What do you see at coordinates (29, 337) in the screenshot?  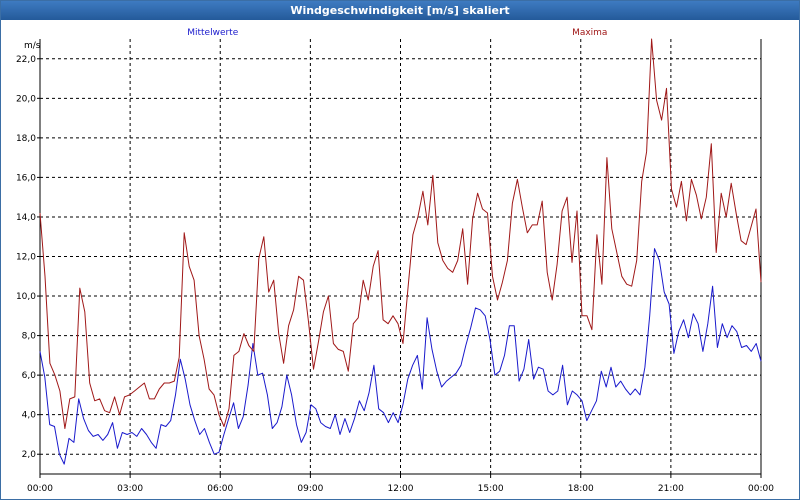 I see `y-tick-label: 8,0` at bounding box center [29, 337].